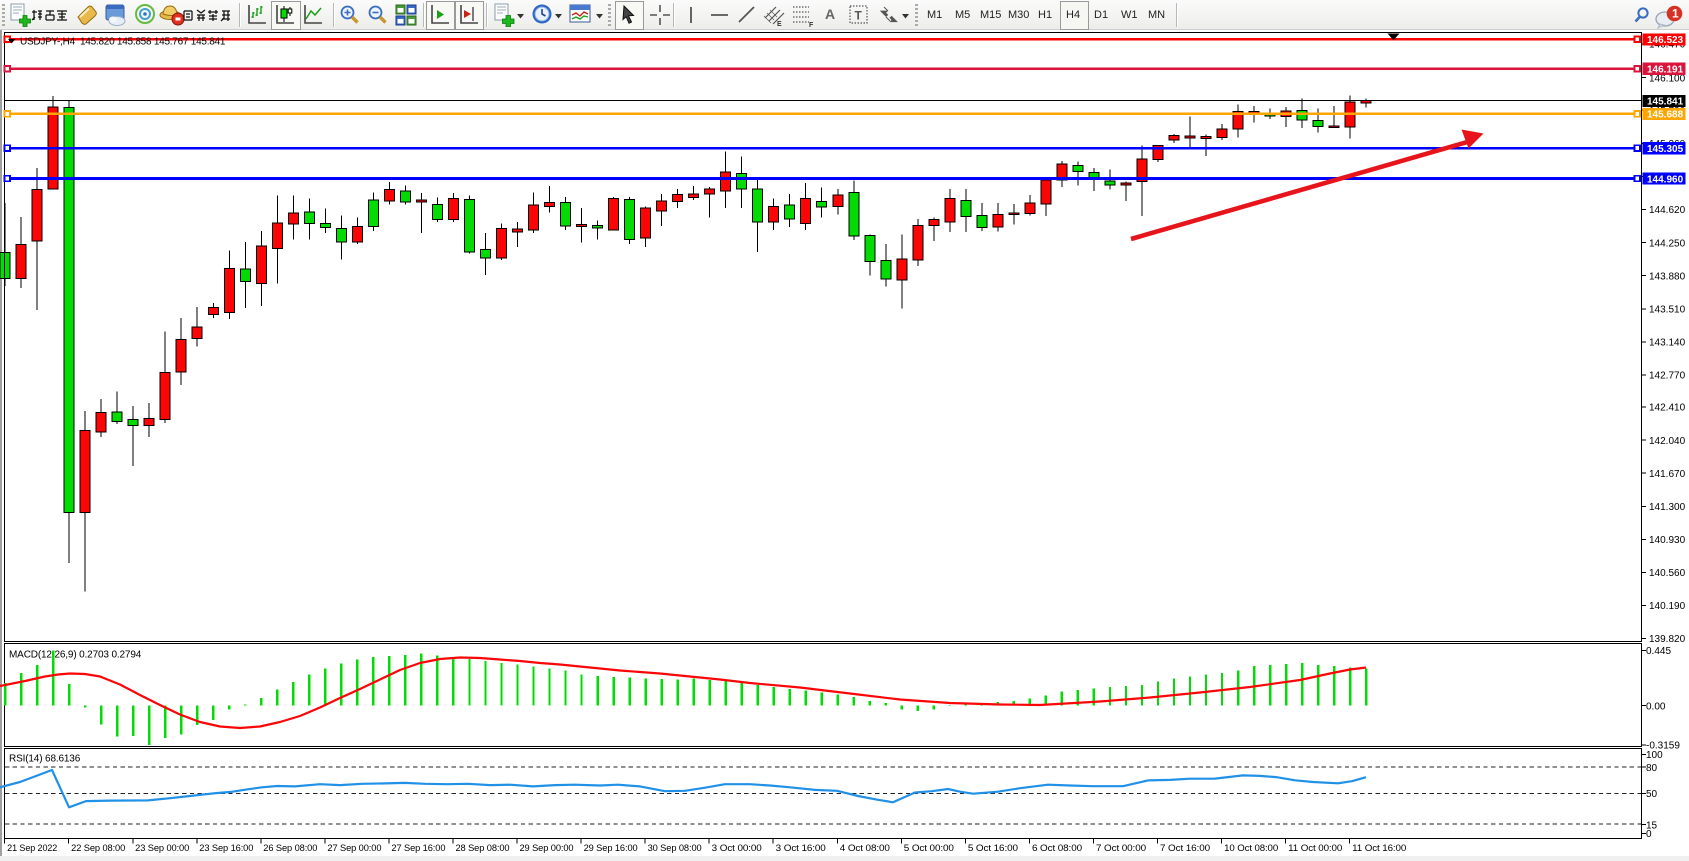 The width and height of the screenshot is (1689, 861). Describe the element at coordinates (1667, 507) in the screenshot. I see `svg-text: 141.300` at that location.